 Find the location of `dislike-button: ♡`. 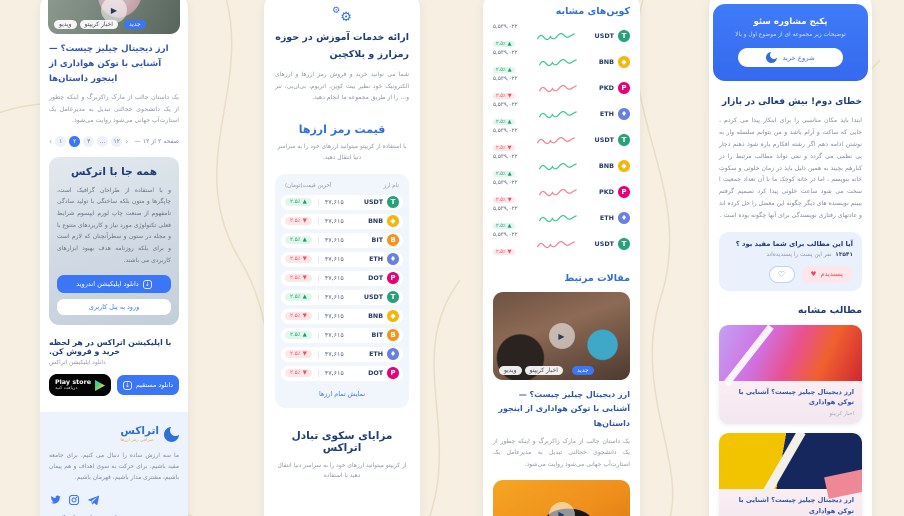

dislike-button: ♡ is located at coordinates (781, 274).